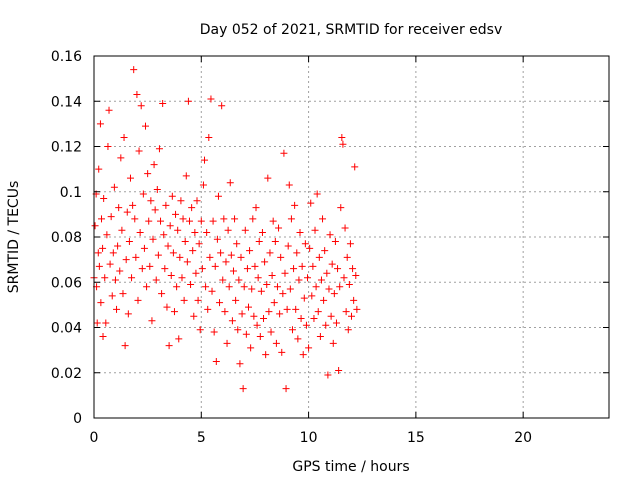 This screenshot has height=485, width=640. Describe the element at coordinates (94, 438) in the screenshot. I see `x-tick-label: 0` at that location.